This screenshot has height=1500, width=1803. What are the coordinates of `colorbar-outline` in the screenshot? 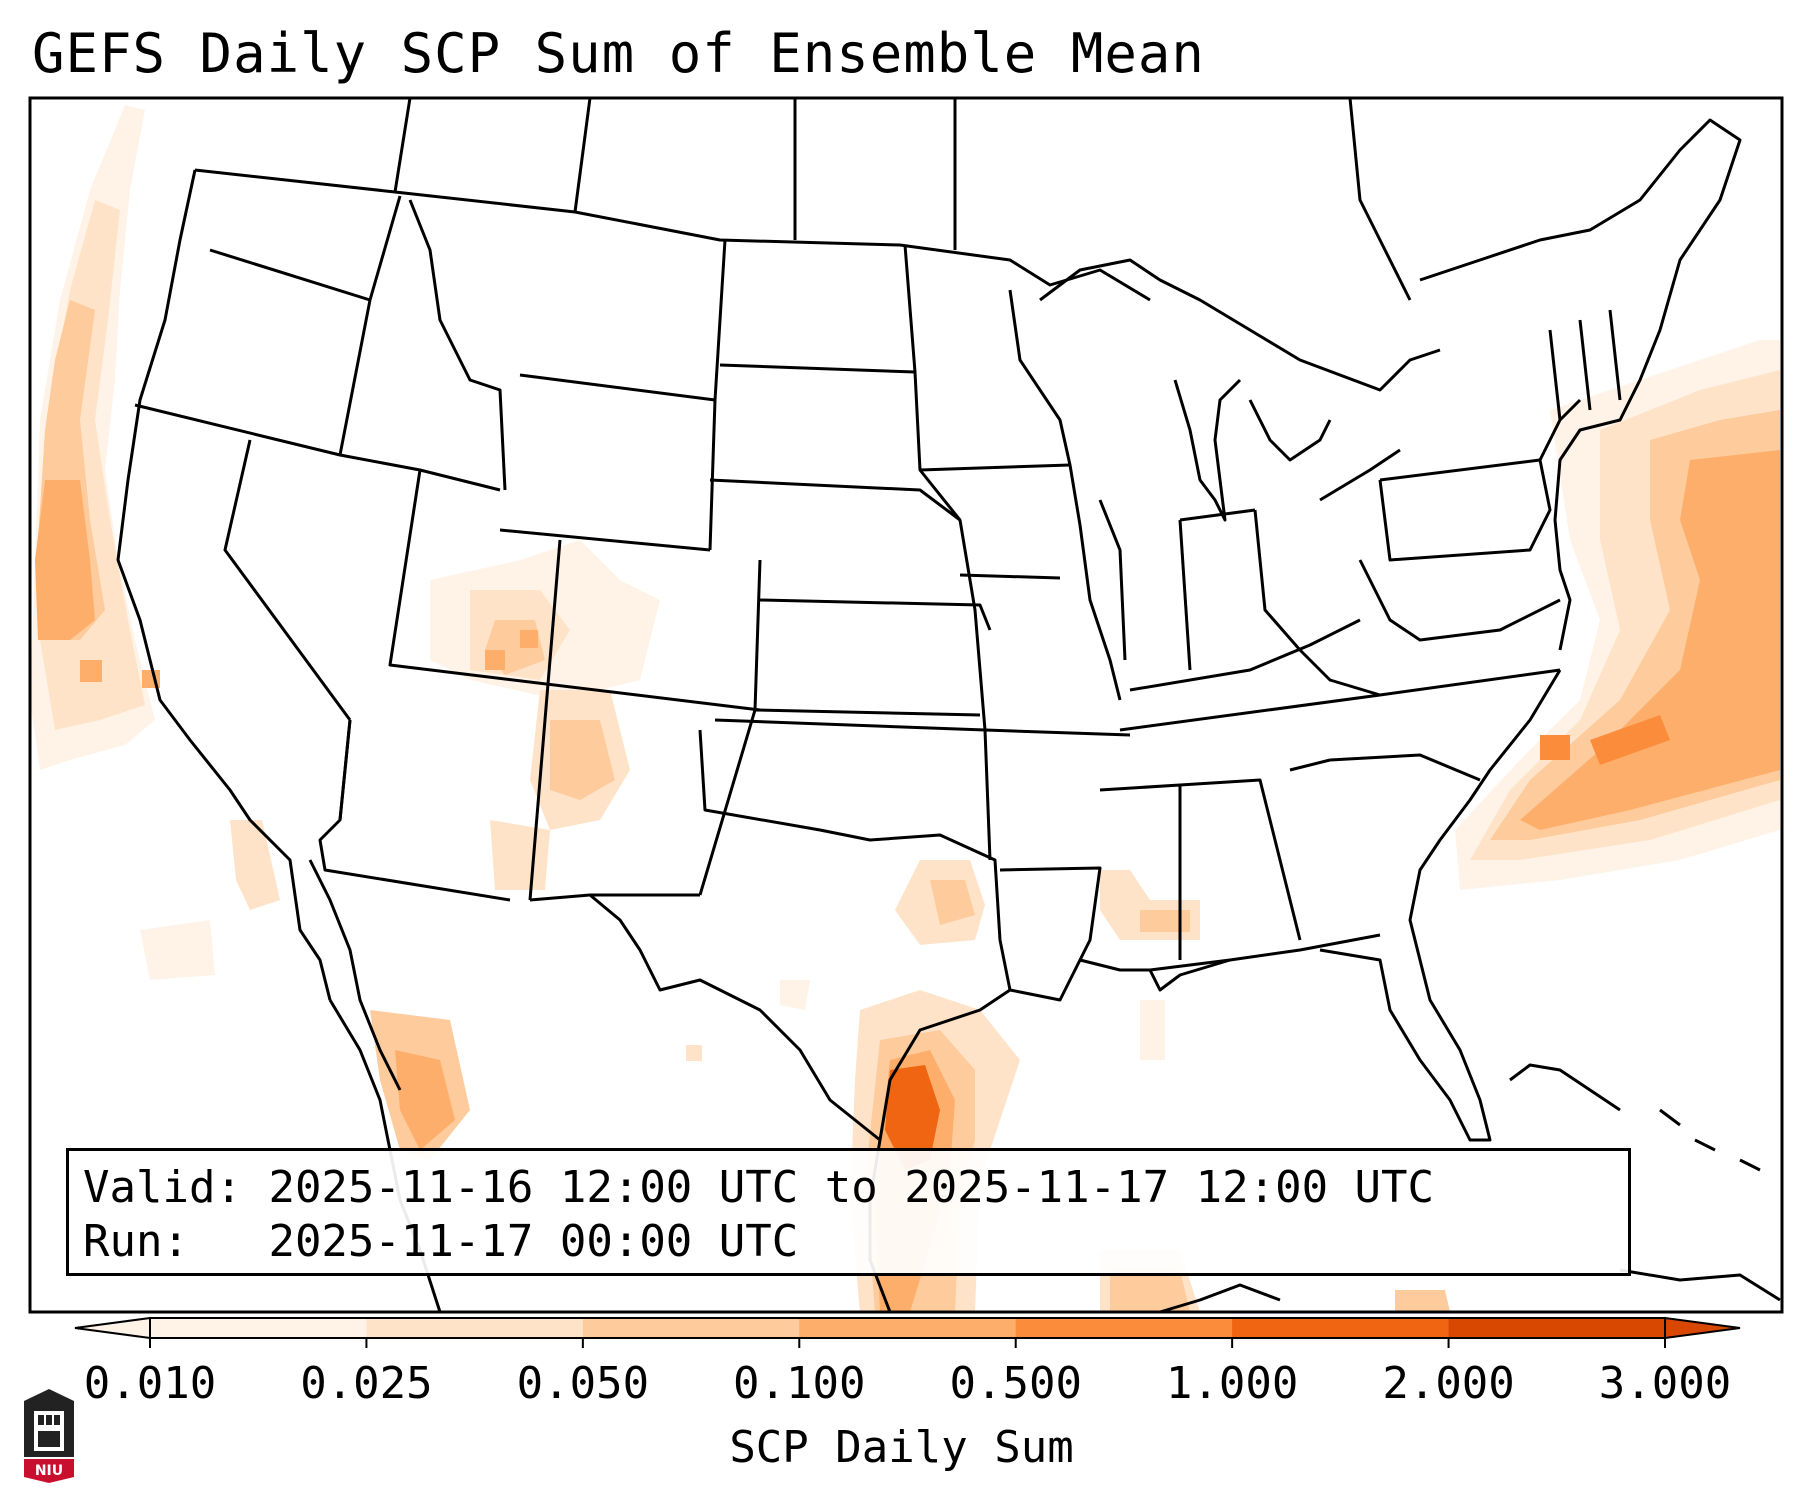 It's located at (907, 1328).